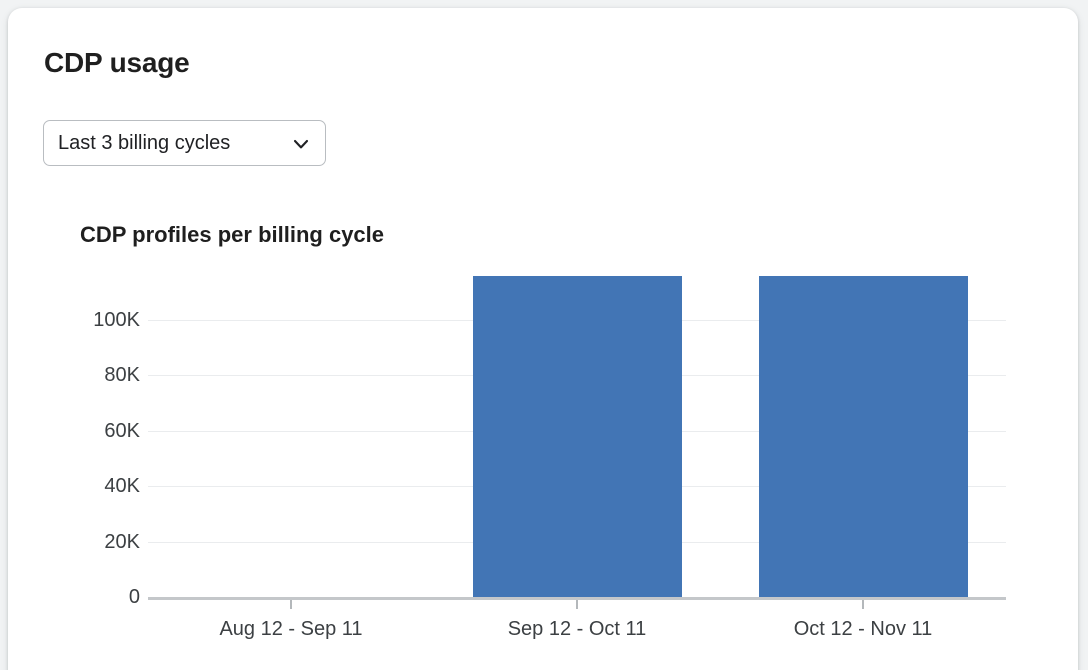  I want to click on chart-title: CDP profiles per billing cycle, so click(232, 234).